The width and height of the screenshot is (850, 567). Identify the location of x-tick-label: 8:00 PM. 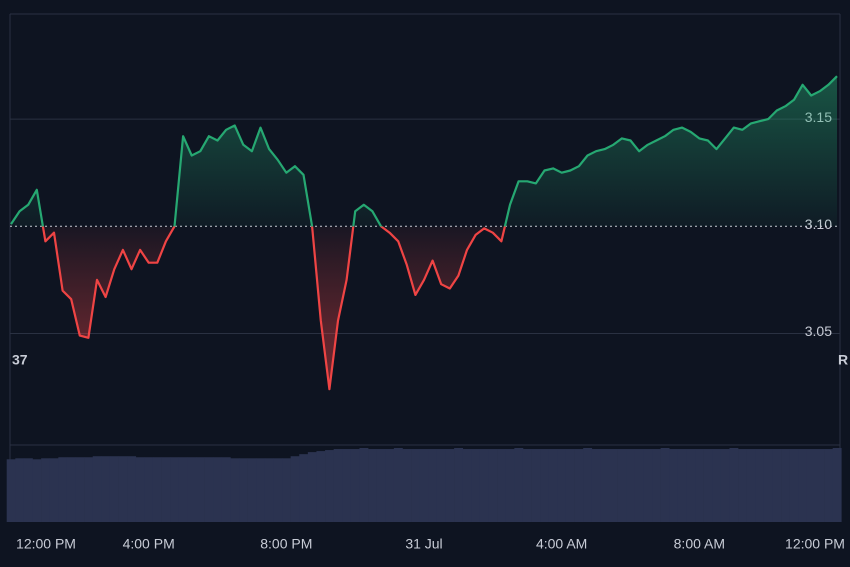
(286, 544).